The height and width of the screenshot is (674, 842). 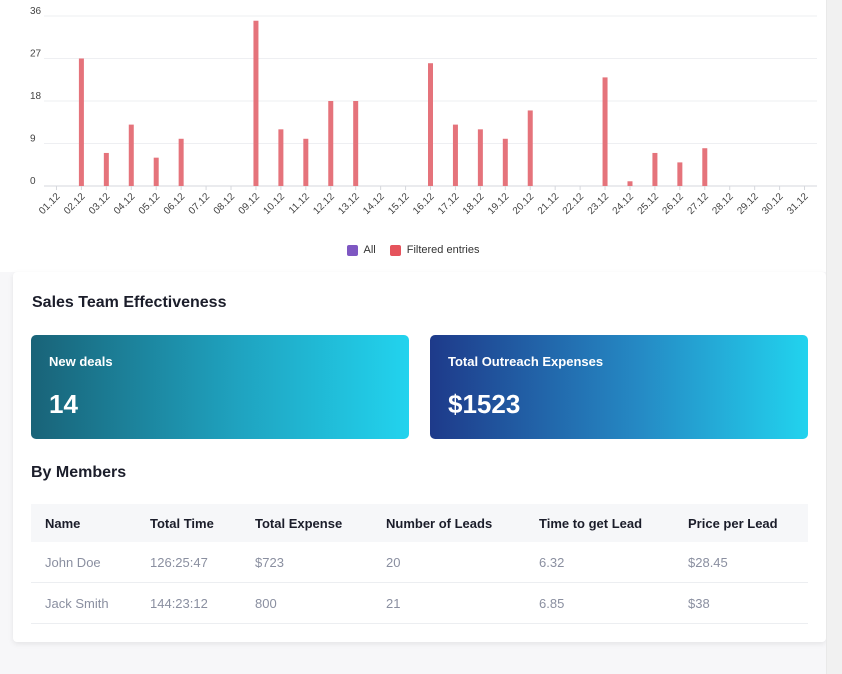 I want to click on x-tick-label: 23.12, so click(x=599, y=204).